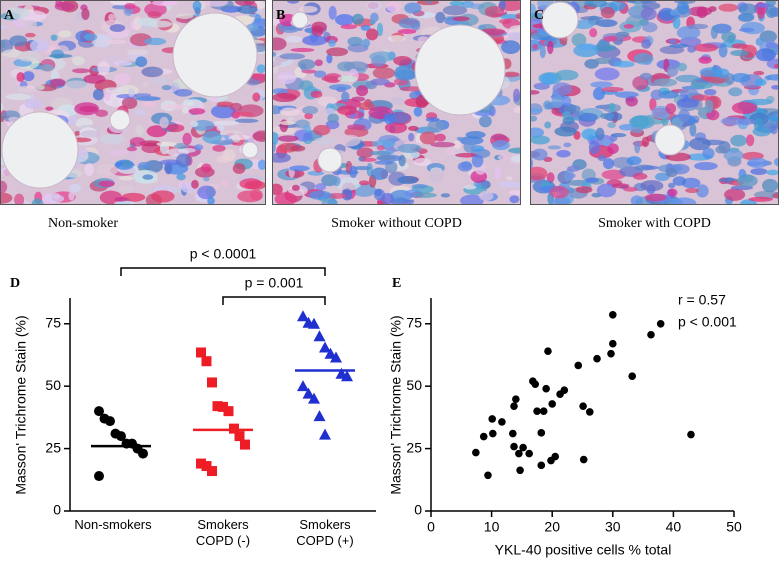 This screenshot has height=561, width=779. I want to click on y-tick-label: 25, so click(414, 447).